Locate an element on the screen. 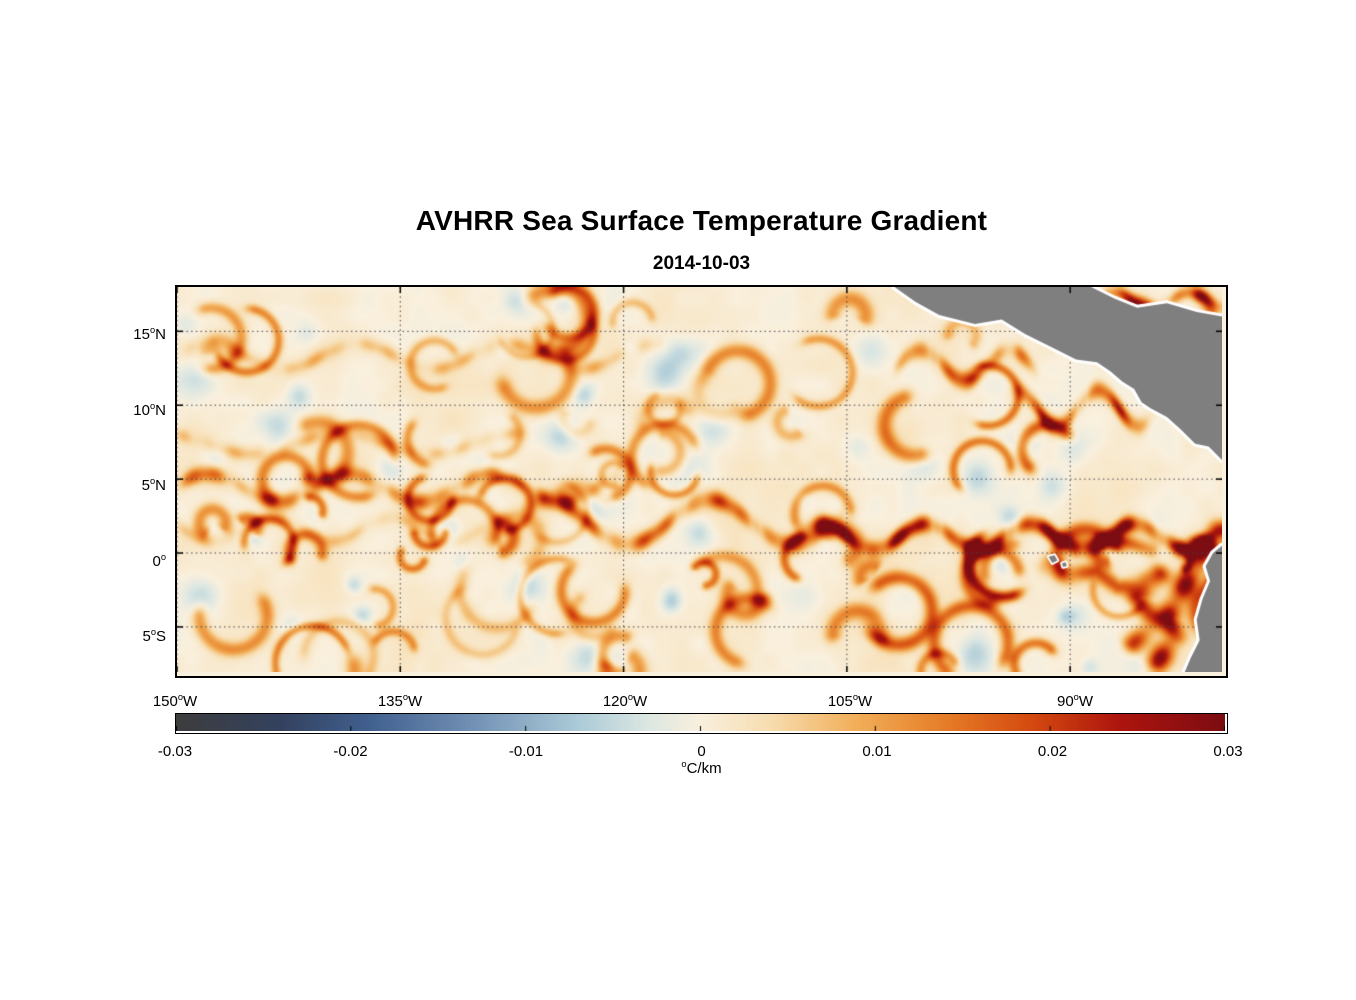 The image size is (1356, 1000). y-tick-label: 15oN is located at coordinates (149, 334).